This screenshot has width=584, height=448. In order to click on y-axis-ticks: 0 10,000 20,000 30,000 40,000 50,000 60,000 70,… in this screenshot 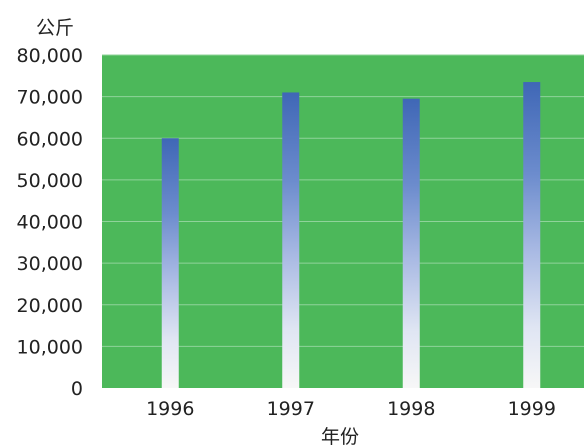, I will do `click(50, 222)`.